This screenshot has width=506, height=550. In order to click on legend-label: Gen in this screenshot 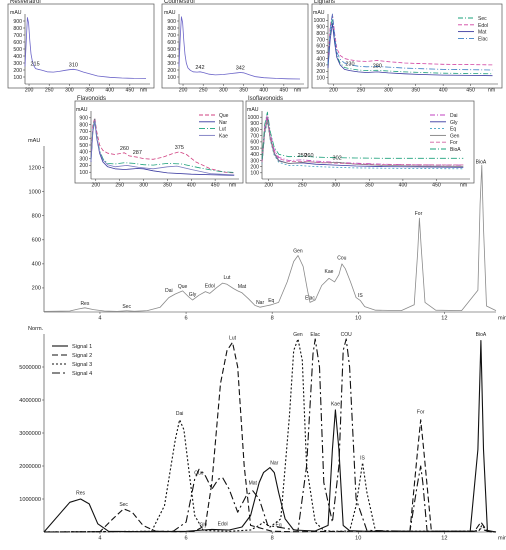, I will do `click(455, 136)`.